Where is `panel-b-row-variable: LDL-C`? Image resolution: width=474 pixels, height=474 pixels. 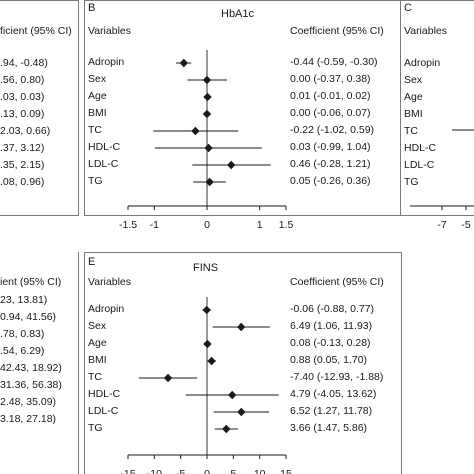 panel-b-row-variable: LDL-C is located at coordinates (103, 164).